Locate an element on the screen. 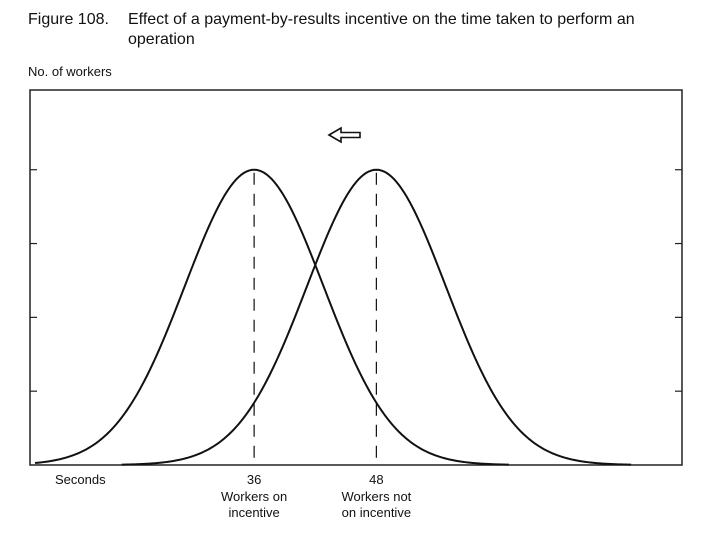 The image size is (720, 540). series-label-2: Workers not is located at coordinates (376, 496).